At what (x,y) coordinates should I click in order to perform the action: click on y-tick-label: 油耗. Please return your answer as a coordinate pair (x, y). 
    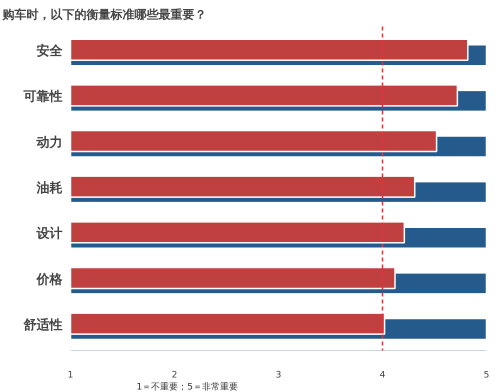
    Looking at the image, I should click on (49, 188).